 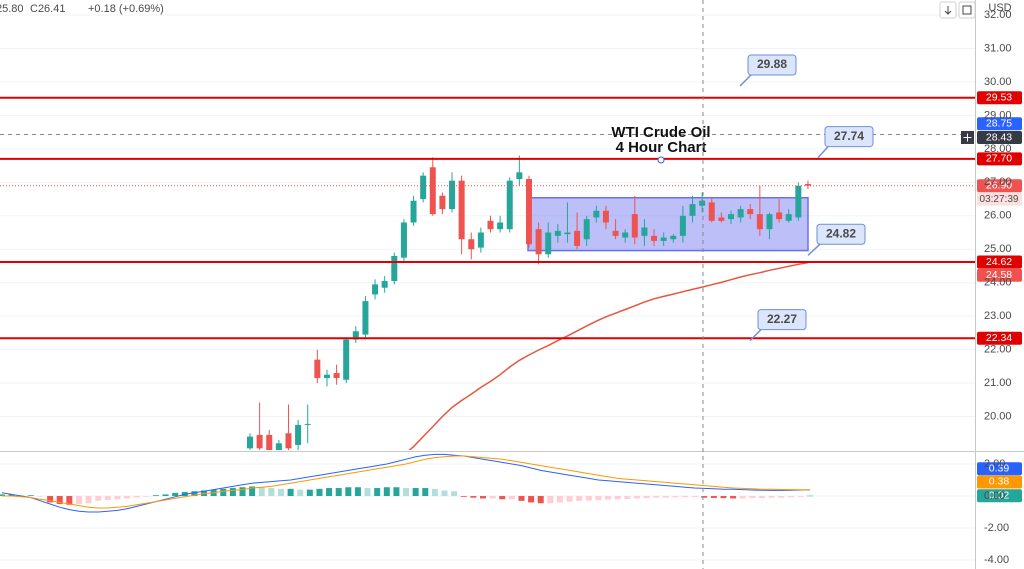 I want to click on price-badge-label: 24.58, so click(x=999, y=275).